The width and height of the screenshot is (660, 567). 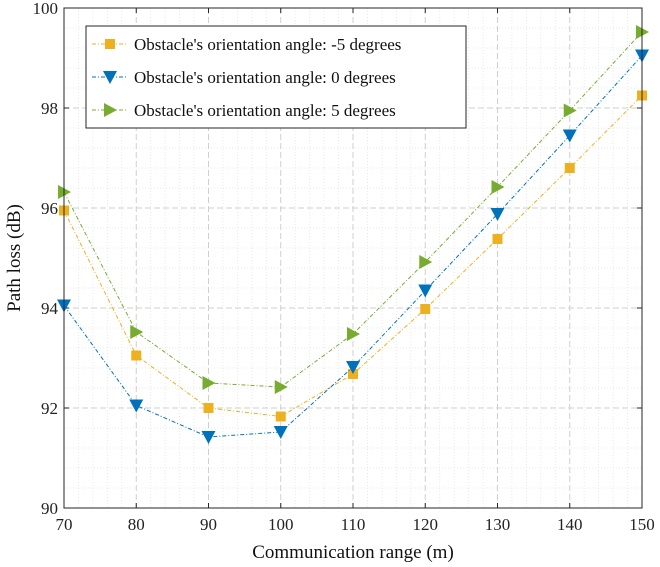 What do you see at coordinates (265, 77) in the screenshot?
I see `legend-label-0: Obstacle's orientation angle: 0 degrees` at bounding box center [265, 77].